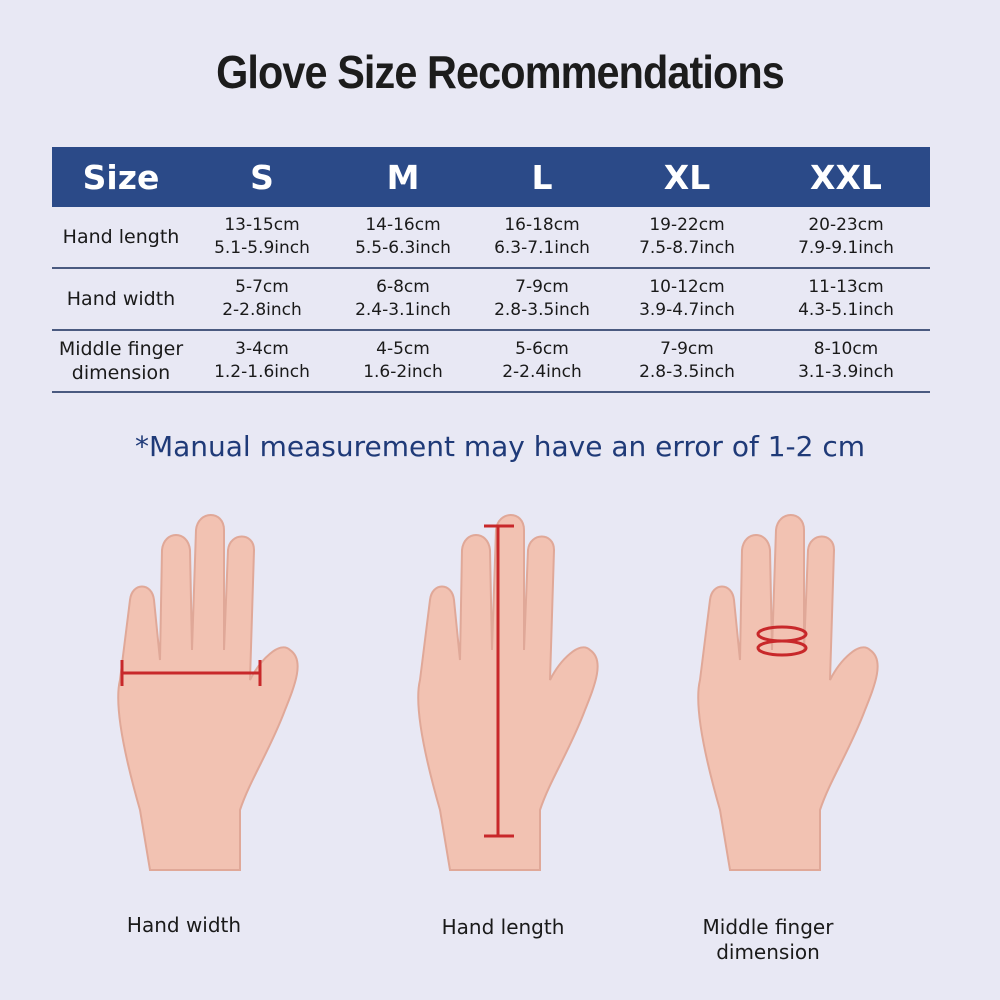 Image resolution: width=1000 pixels, height=1000 pixels. I want to click on header-cell: L, so click(542, 177).